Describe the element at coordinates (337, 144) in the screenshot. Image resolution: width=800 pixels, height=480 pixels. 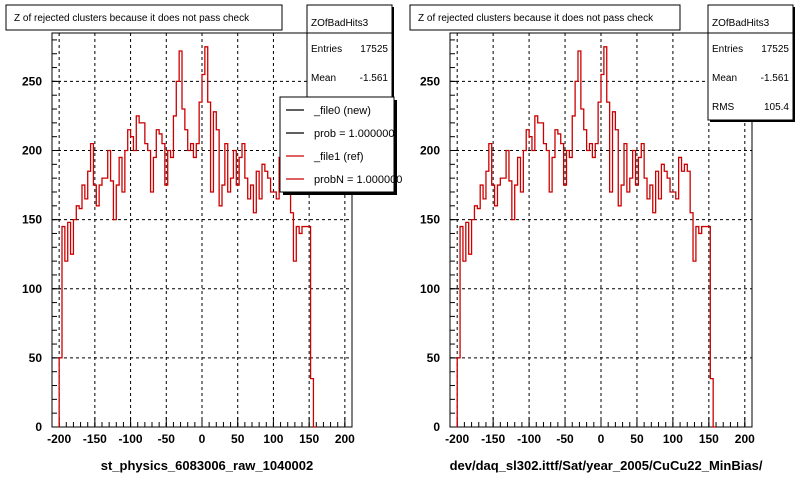
I see `legend-box` at that location.